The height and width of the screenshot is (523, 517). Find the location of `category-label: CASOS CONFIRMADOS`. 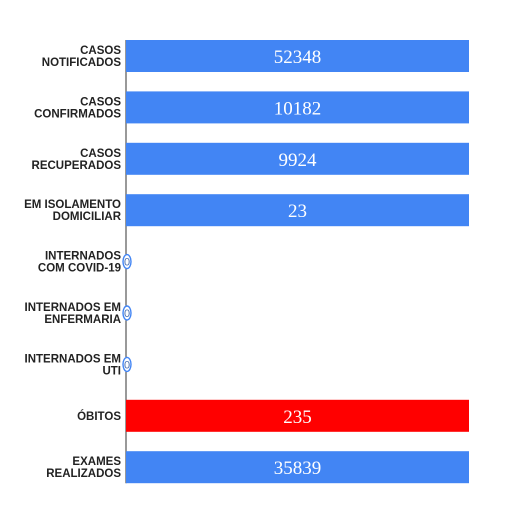

category-label: CASOS CONFIRMADOS is located at coordinates (77, 108).